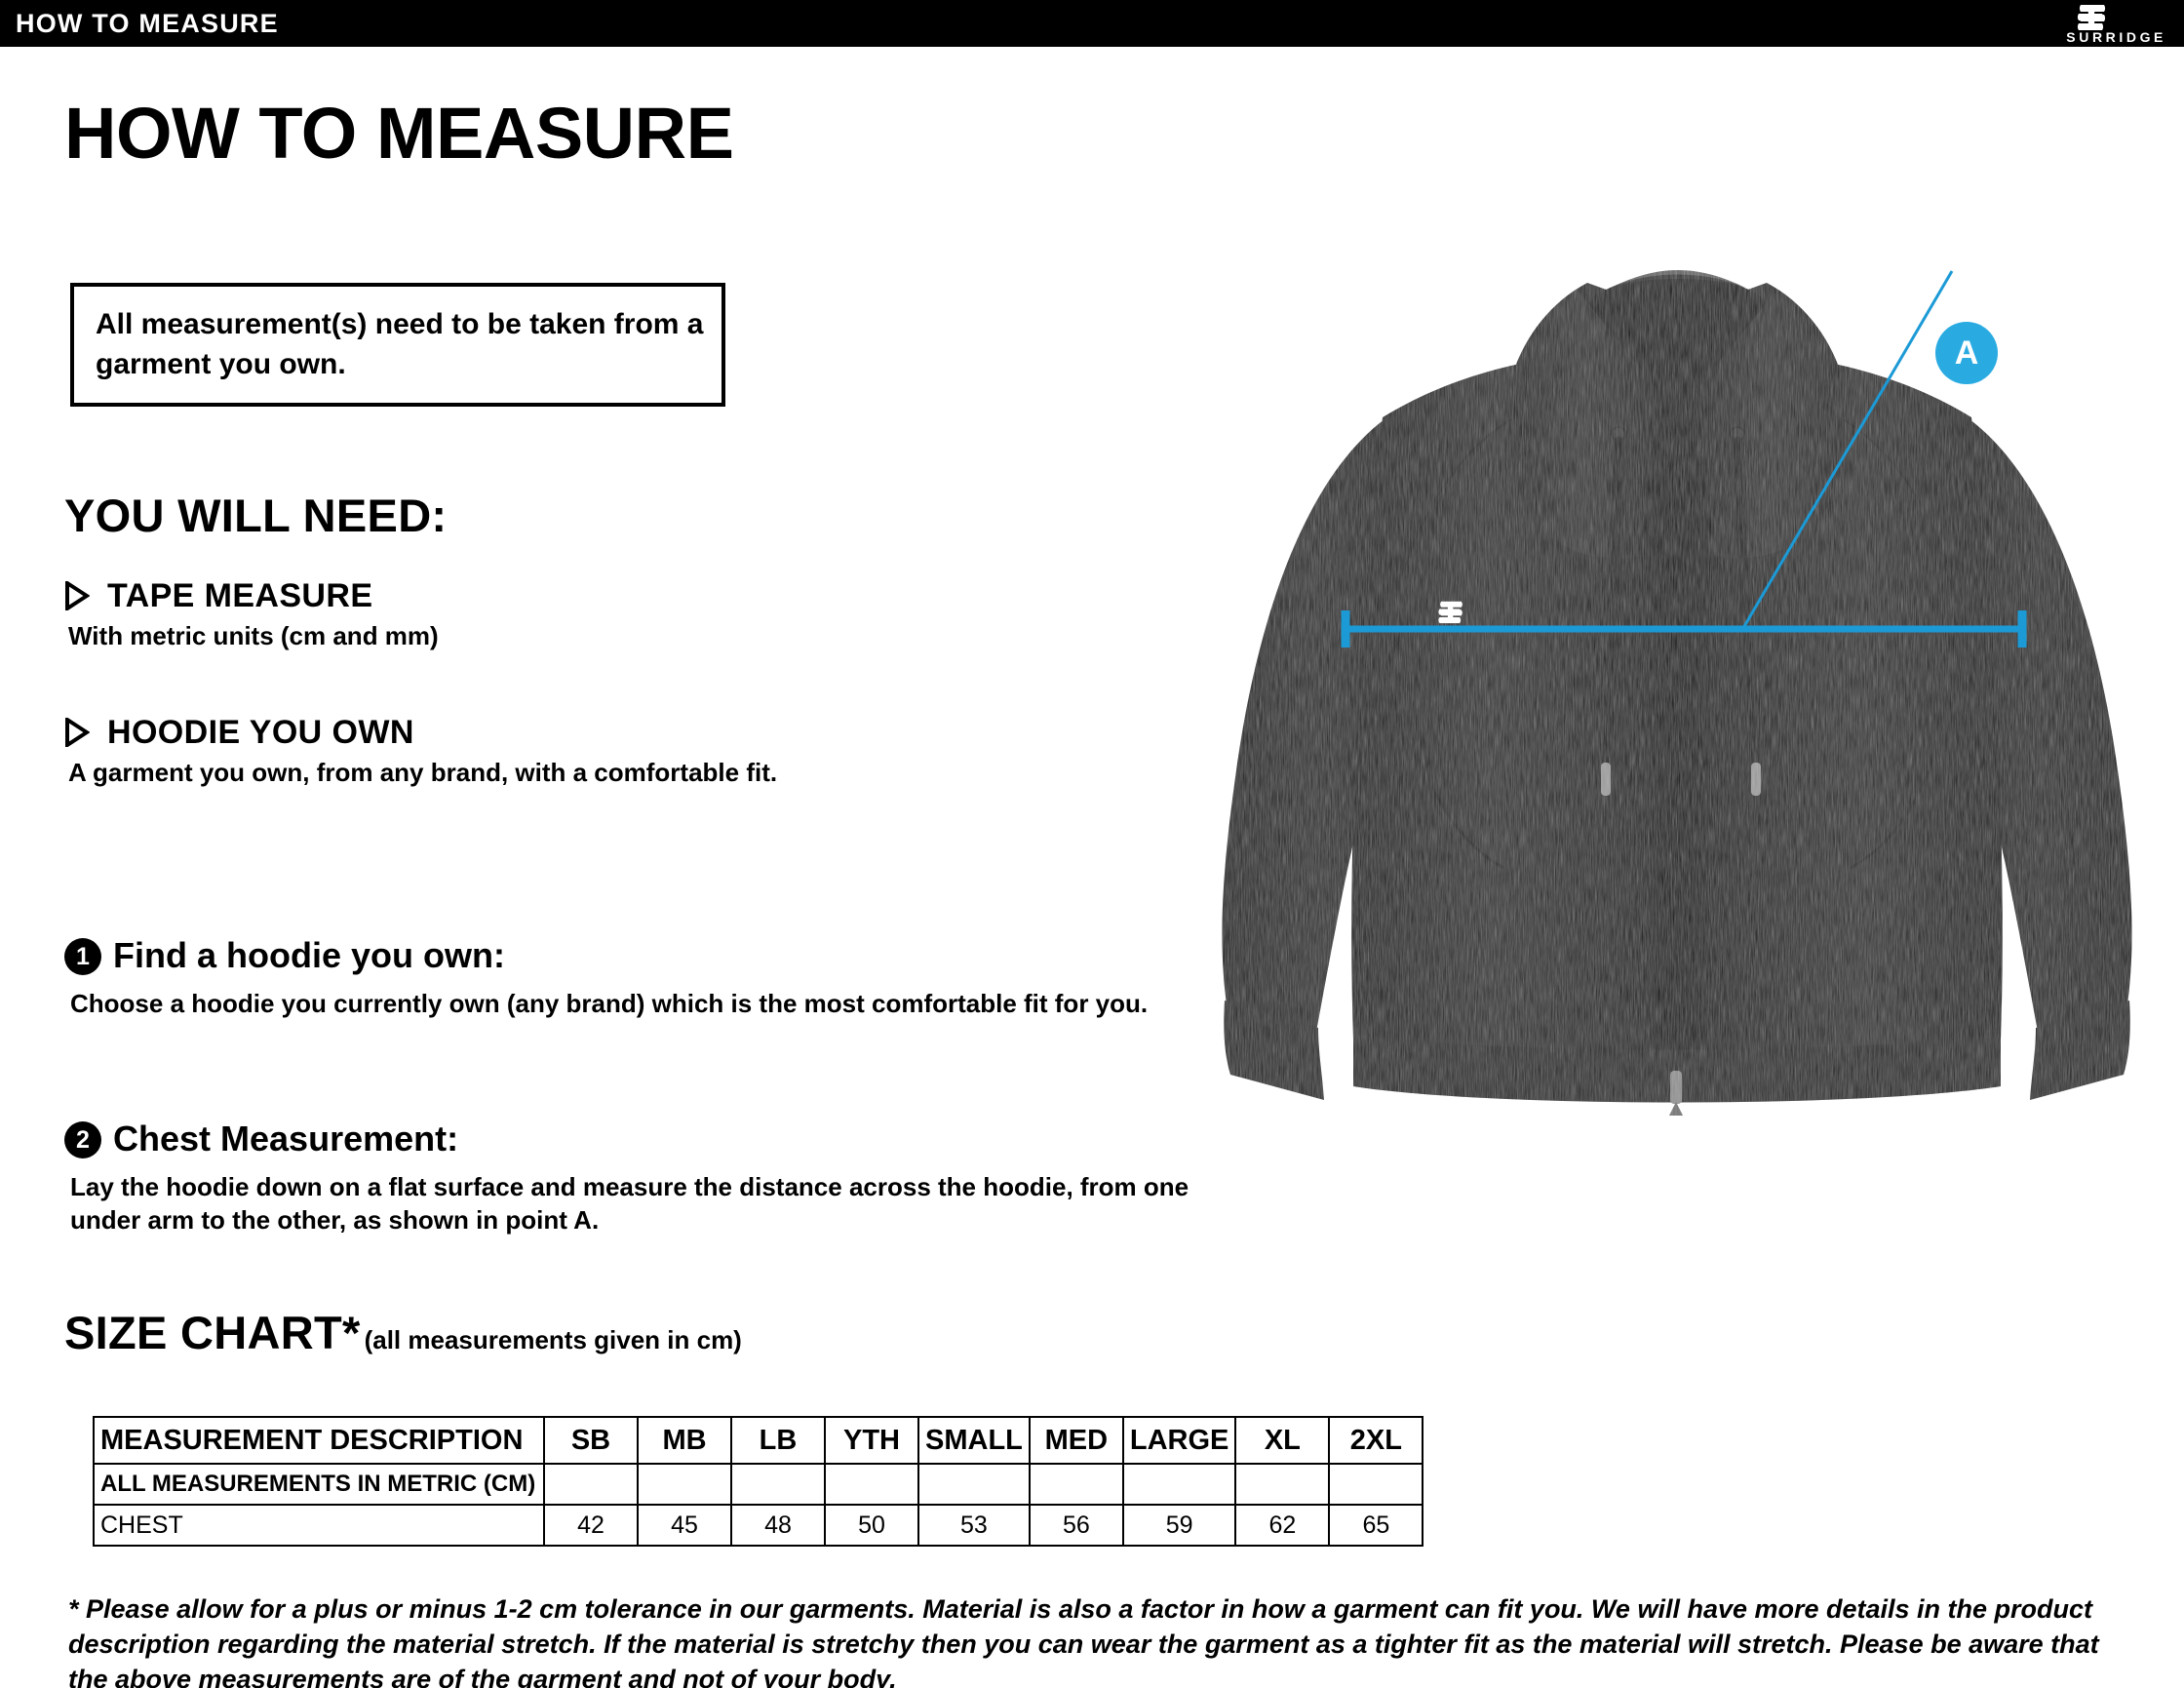 This screenshot has height=1688, width=2184. Describe the element at coordinates (319, 1440) in the screenshot. I see `table-header-cell: MEASUREMENT DESCRIPTION` at that location.